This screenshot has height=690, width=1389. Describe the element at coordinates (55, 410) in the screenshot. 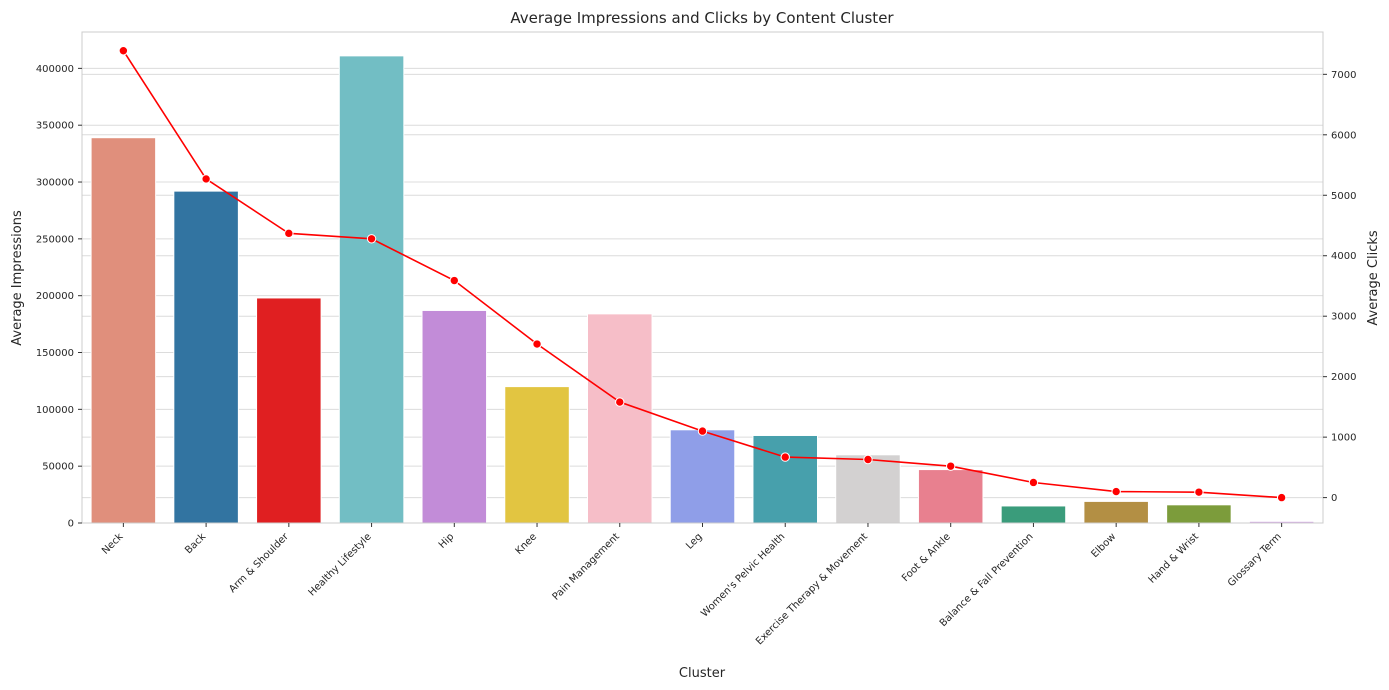

I see `y-tick-label: 100000` at that location.